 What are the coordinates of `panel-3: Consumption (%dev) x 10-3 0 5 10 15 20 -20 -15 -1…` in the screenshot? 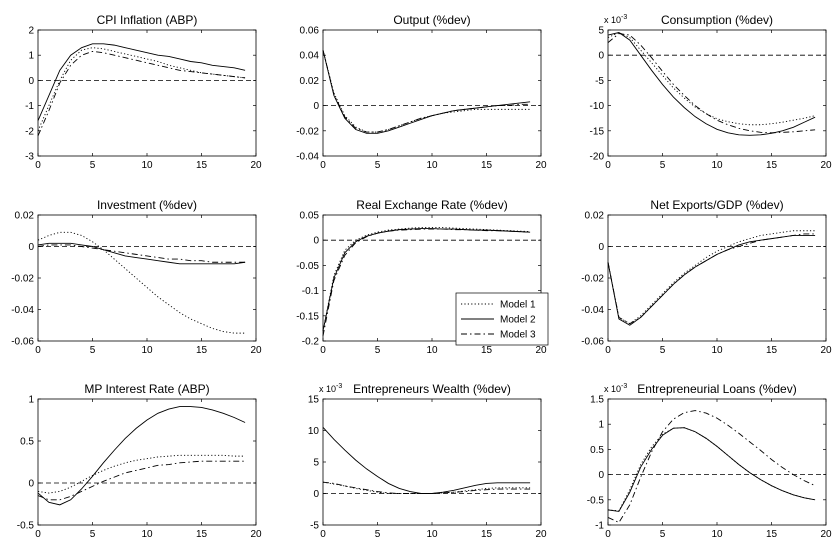 It's located at (711, 92).